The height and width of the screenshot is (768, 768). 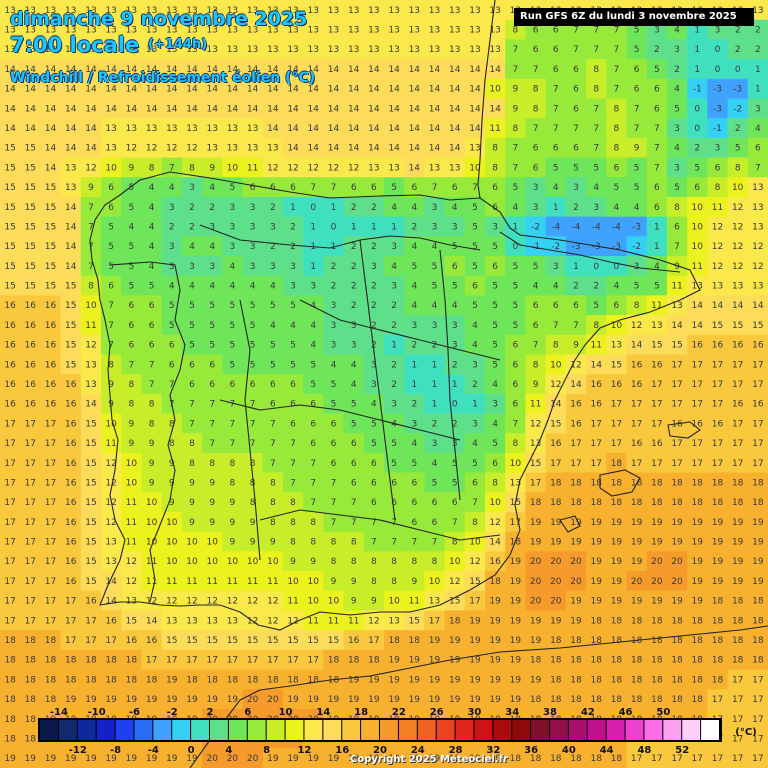 I want to click on grid-value: 20, so click(x=556, y=562).